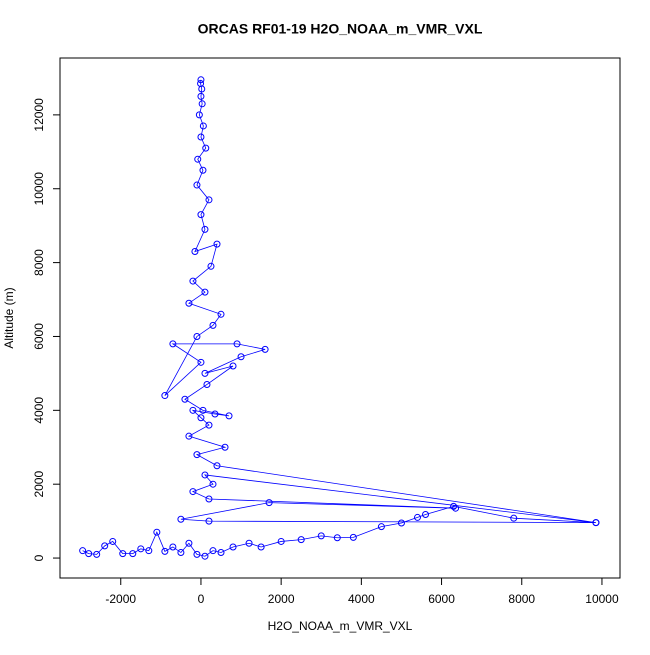 Image resolution: width=650 pixels, height=655 pixels. What do you see at coordinates (521, 599) in the screenshot?
I see `x-tick-label: 8000` at bounding box center [521, 599].